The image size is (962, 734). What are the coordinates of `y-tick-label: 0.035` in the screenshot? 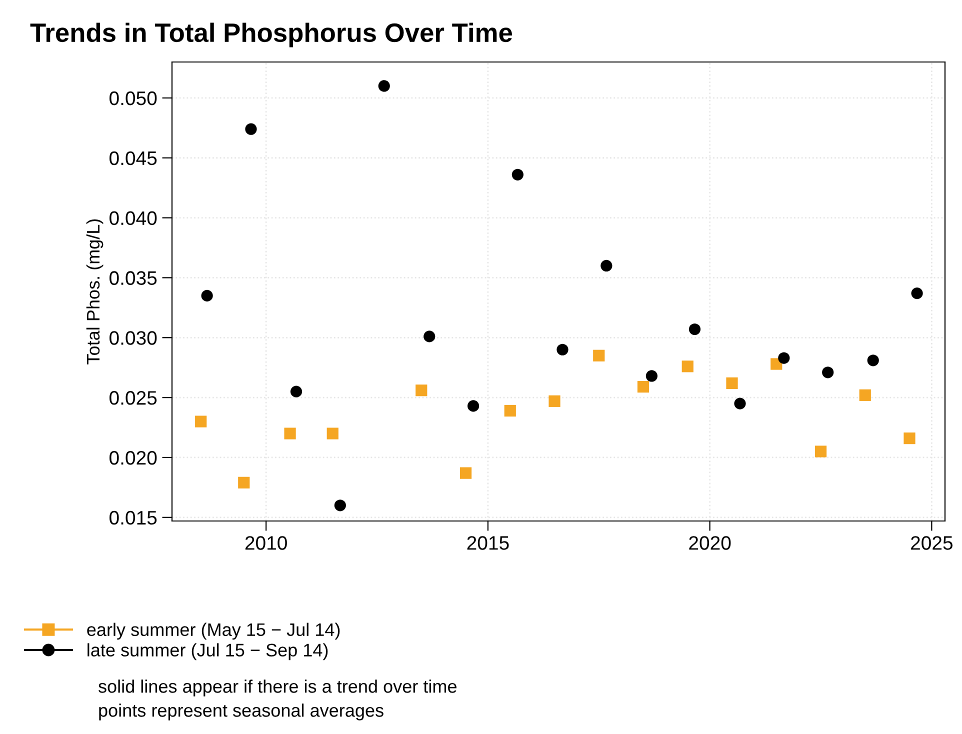 It's located at (133, 278).